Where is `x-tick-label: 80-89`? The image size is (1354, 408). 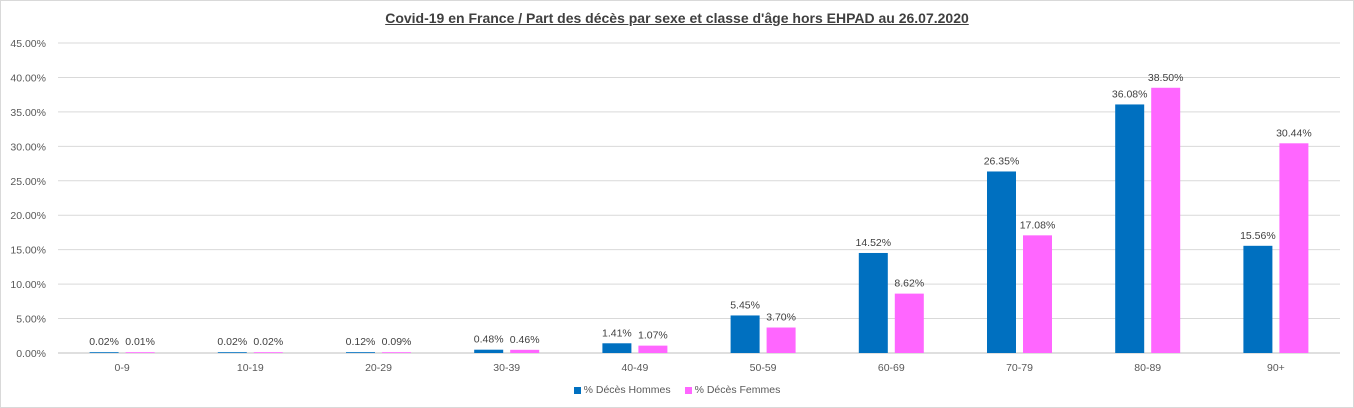
x-tick-label: 80-89 is located at coordinates (1147, 368).